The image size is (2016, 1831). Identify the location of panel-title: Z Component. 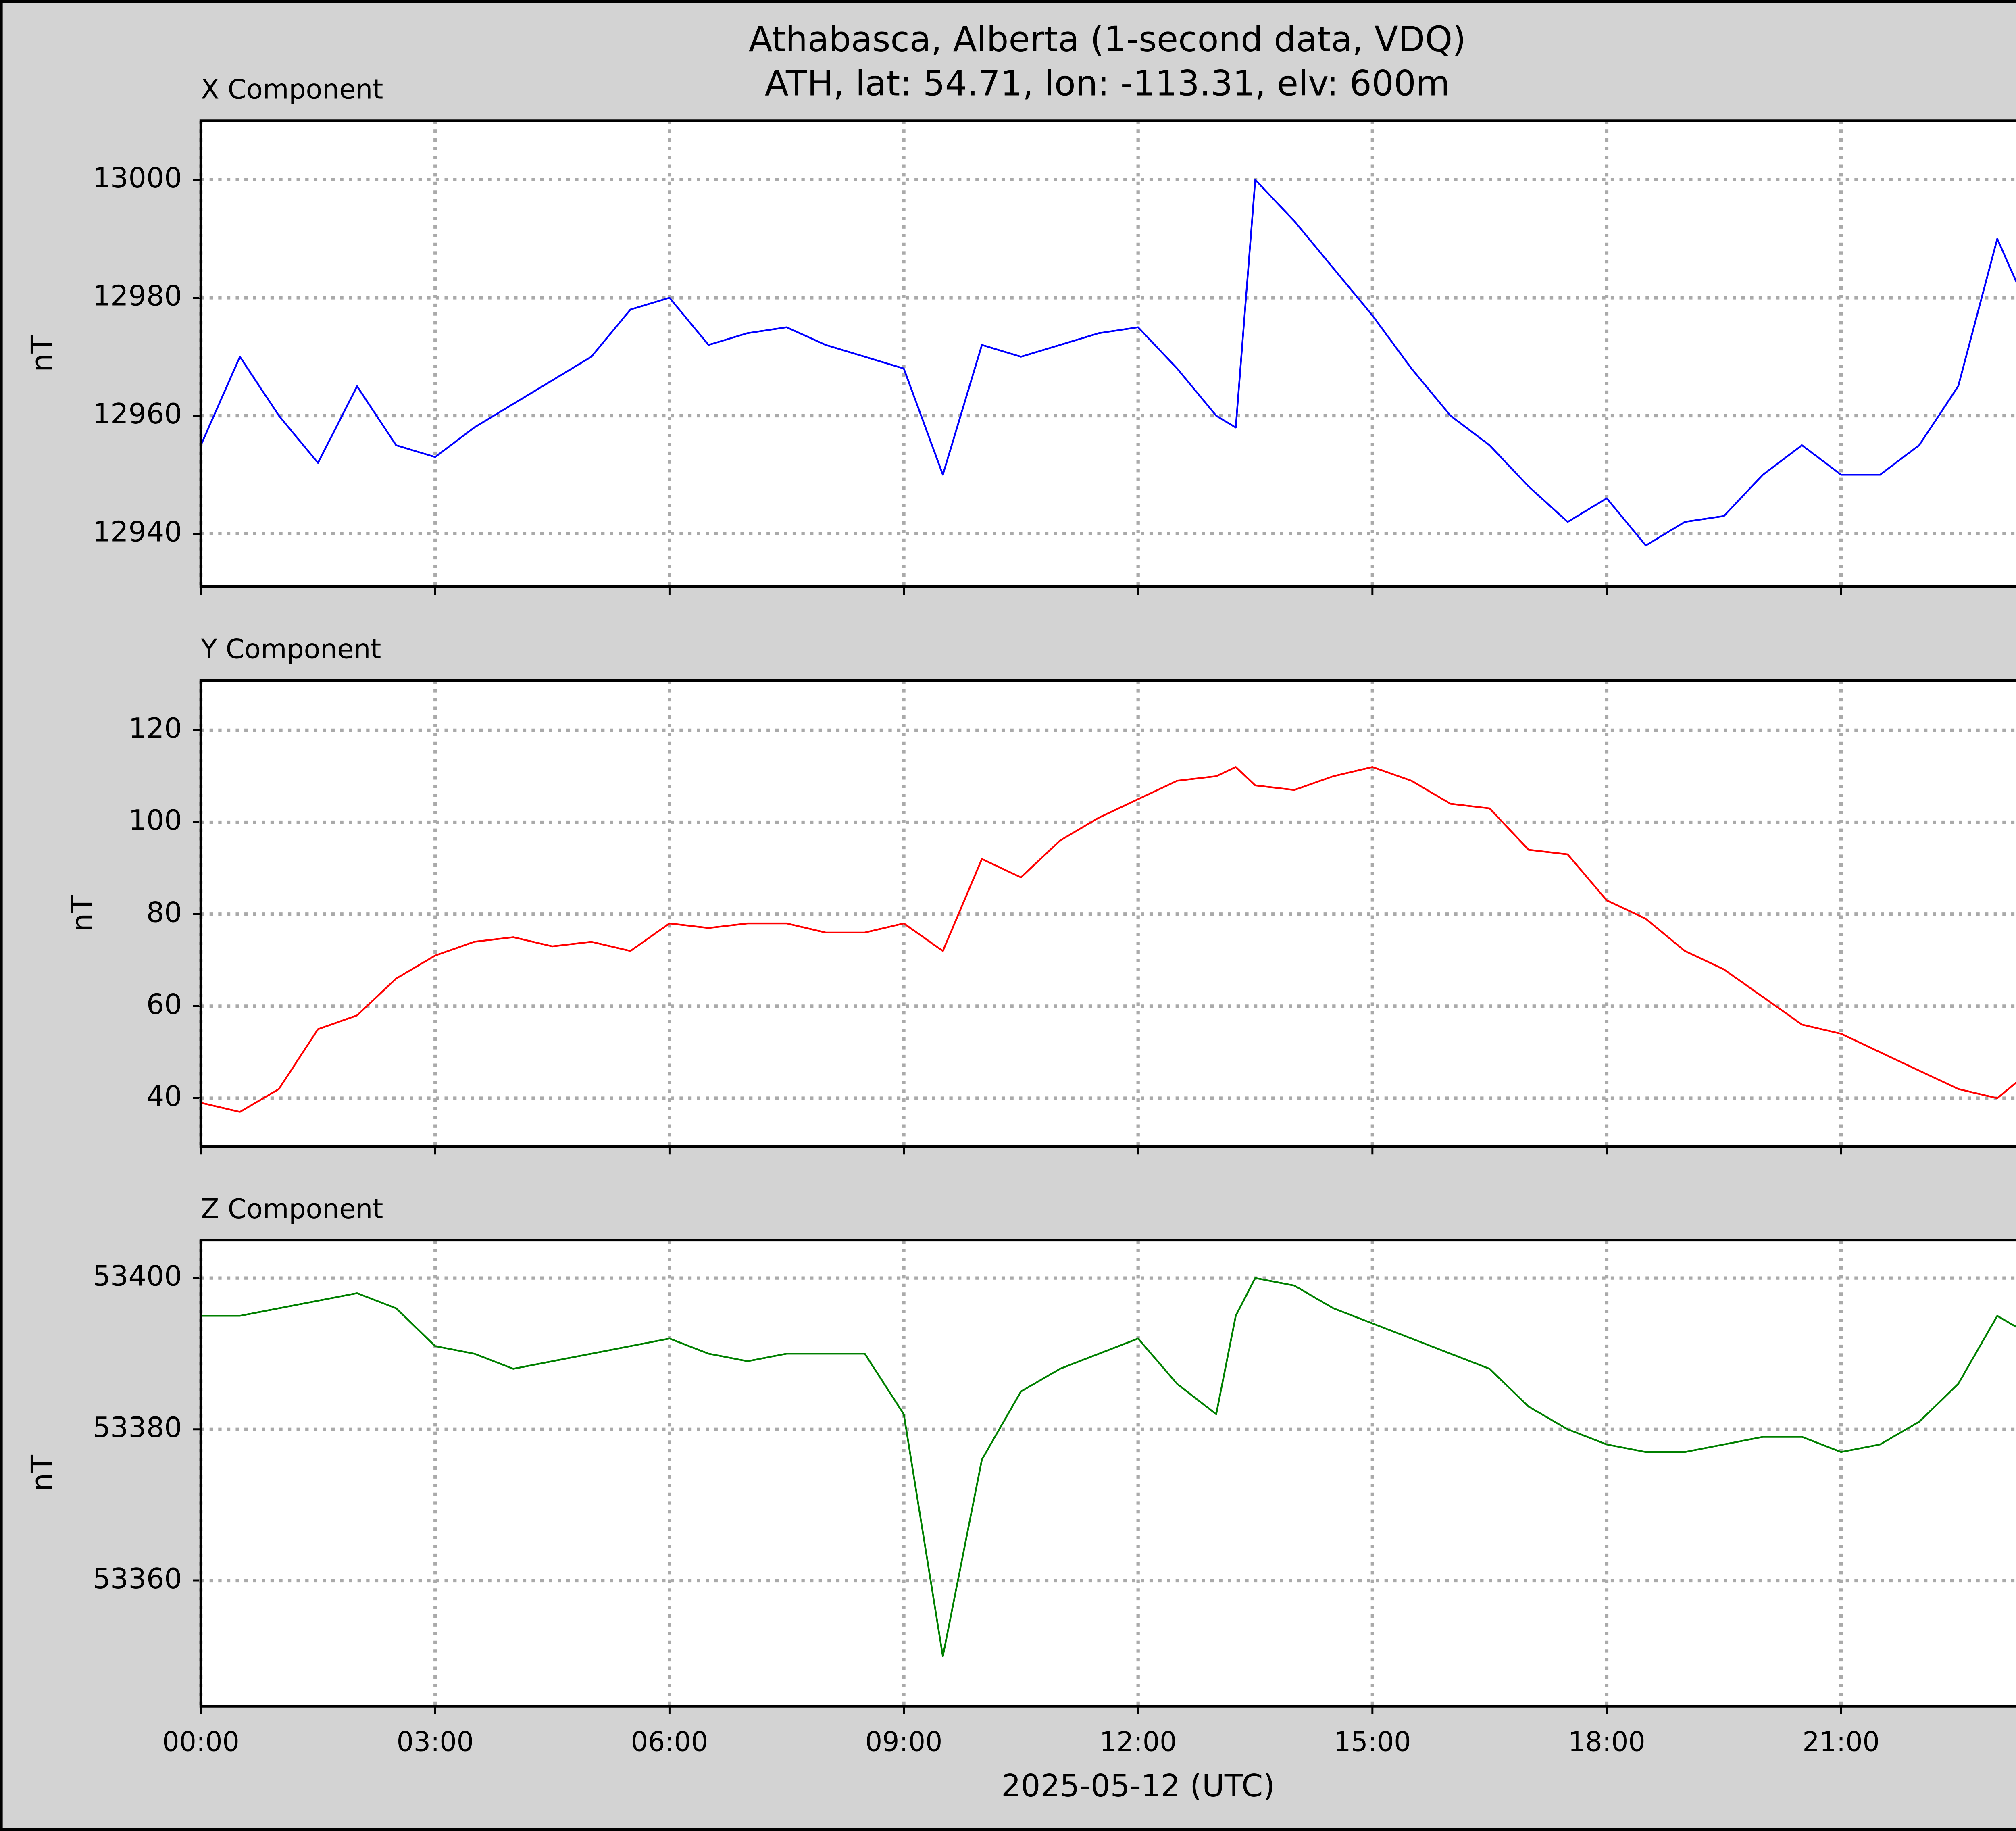
(292, 1209).